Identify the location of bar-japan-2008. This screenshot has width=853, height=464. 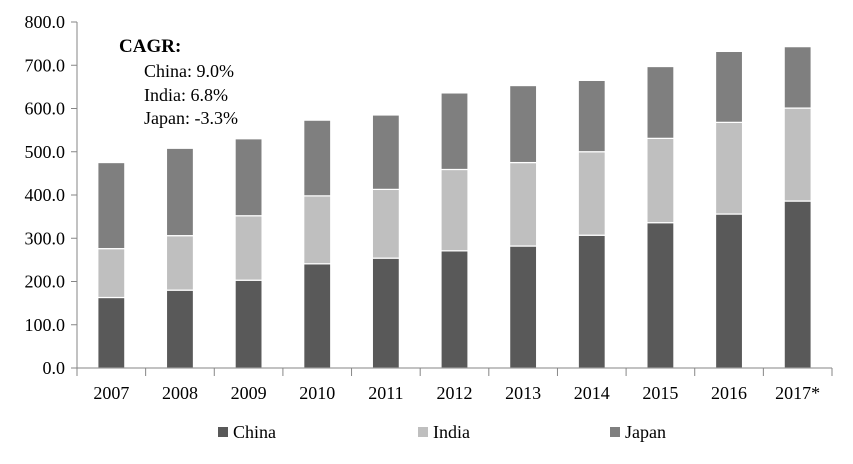
(180, 192).